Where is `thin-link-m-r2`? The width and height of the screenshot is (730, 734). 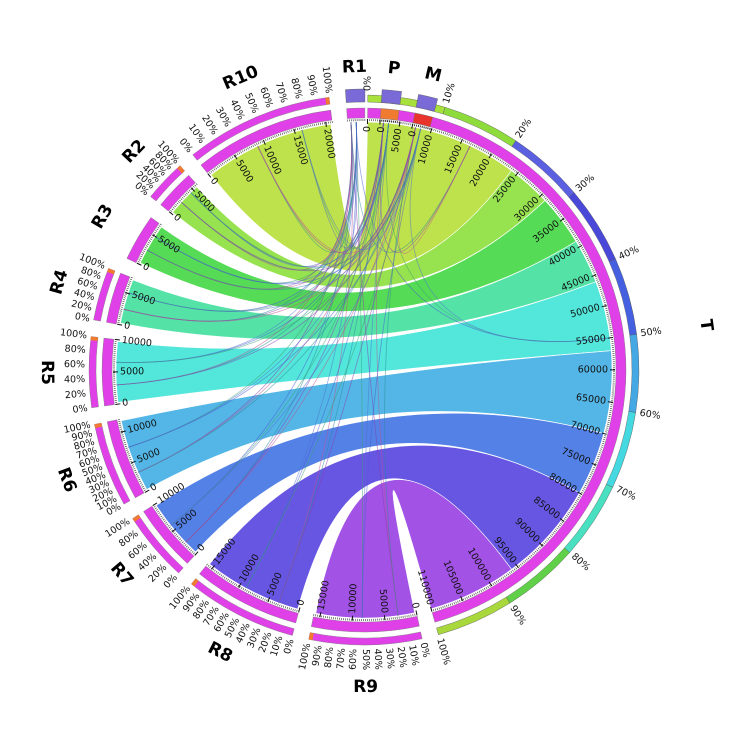 thin-link-m-r2 is located at coordinates (306, 198).